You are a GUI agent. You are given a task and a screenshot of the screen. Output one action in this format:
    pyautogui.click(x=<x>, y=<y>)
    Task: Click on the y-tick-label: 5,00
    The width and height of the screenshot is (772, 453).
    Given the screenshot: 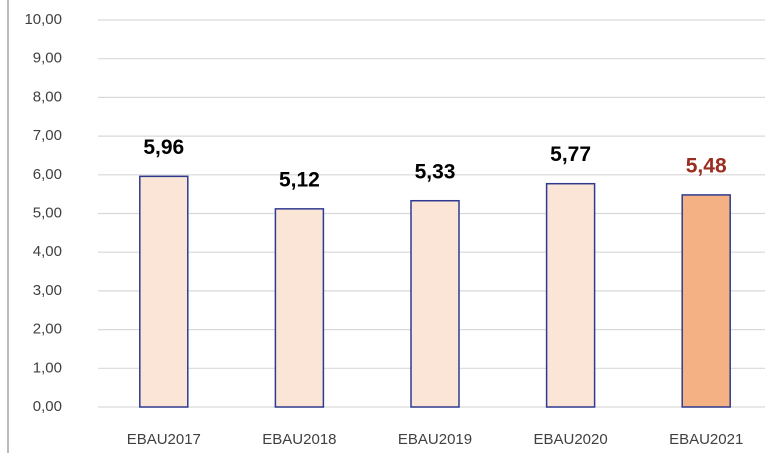 What is the action you would take?
    pyautogui.click(x=47, y=212)
    